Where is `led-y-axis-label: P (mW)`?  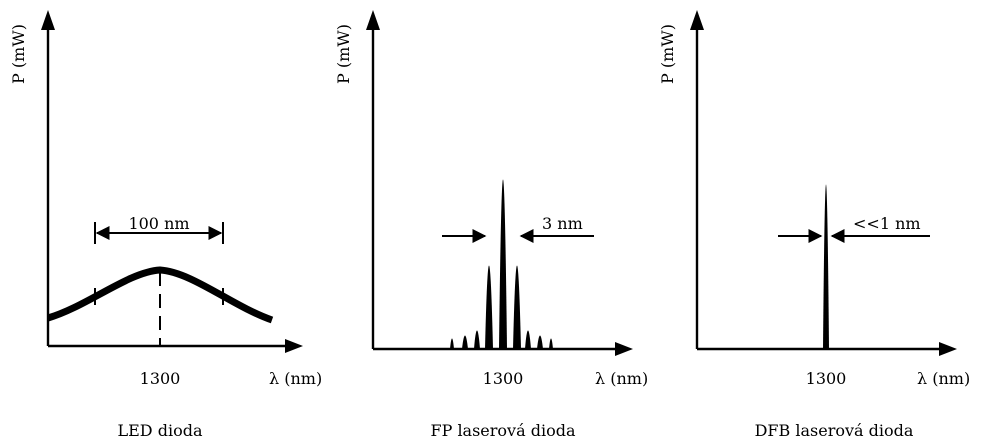 led-y-axis-label: P (mW) is located at coordinates (18, 54).